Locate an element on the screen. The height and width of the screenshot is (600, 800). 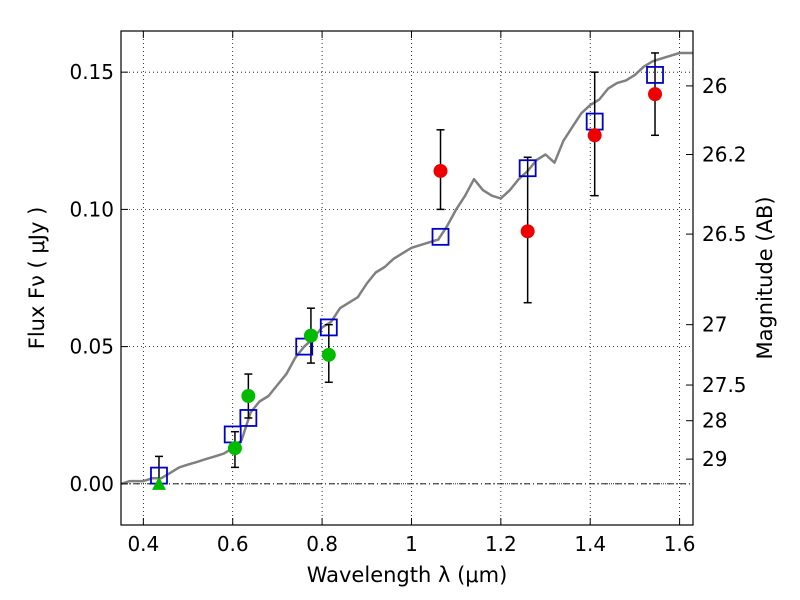
observed-green-upper-limit-triangle is located at coordinates (158, 483).